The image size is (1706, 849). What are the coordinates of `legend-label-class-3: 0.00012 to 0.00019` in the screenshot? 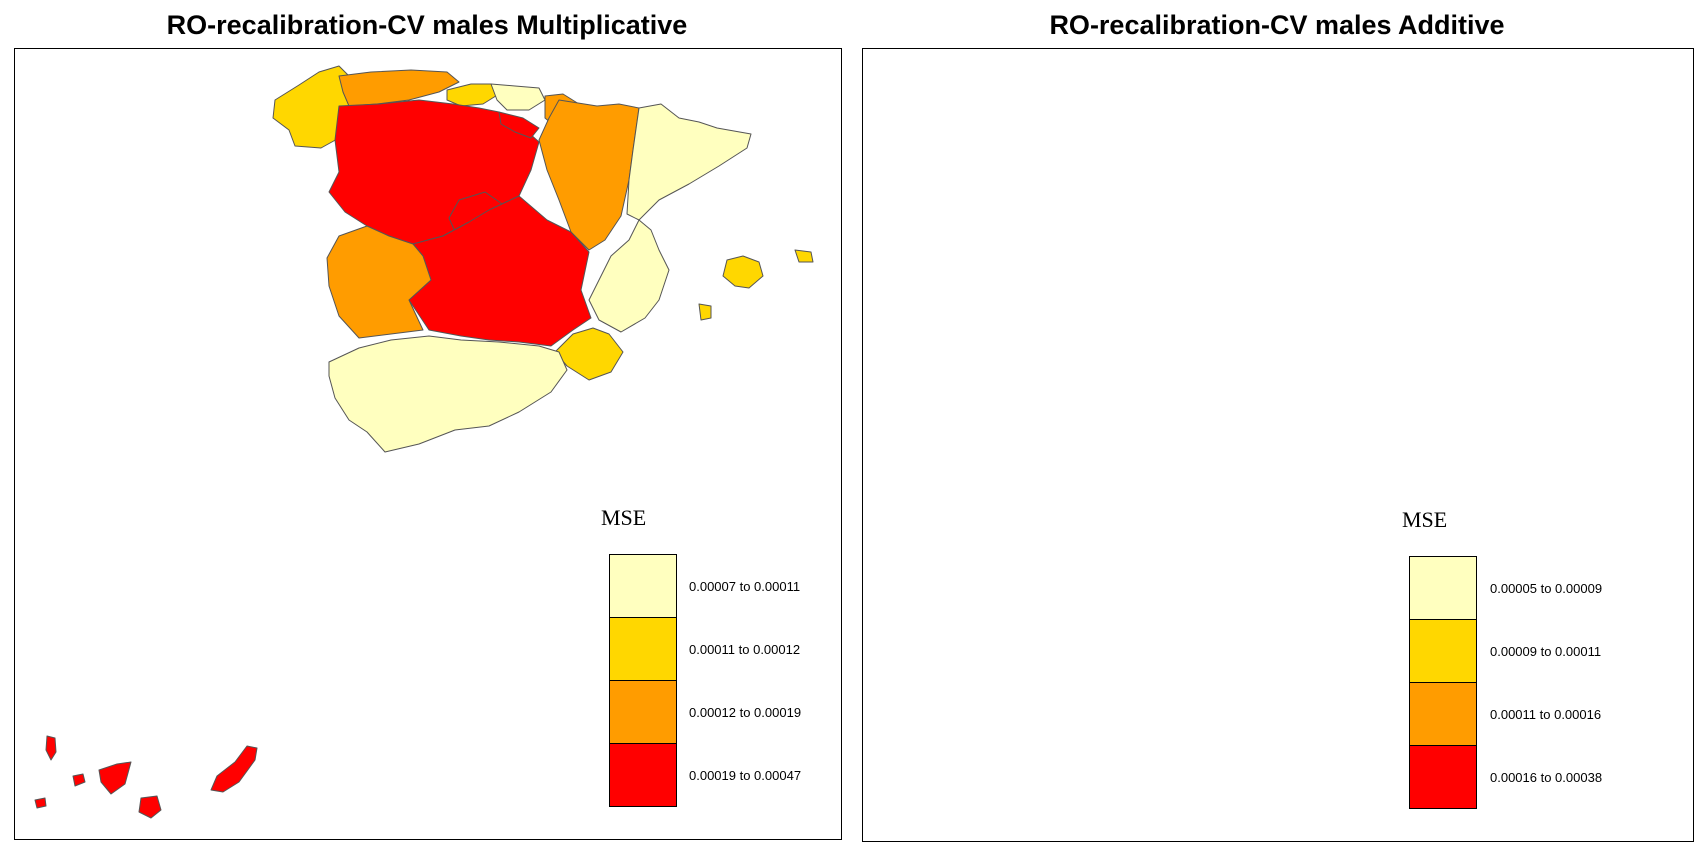 It's located at (745, 712).